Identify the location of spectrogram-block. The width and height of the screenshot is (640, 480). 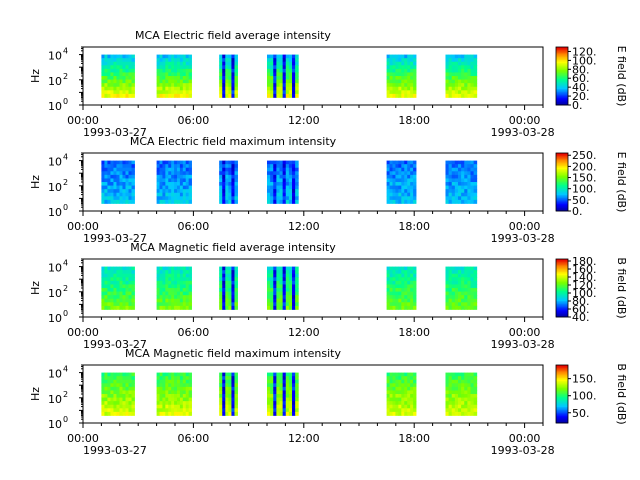
(401, 76).